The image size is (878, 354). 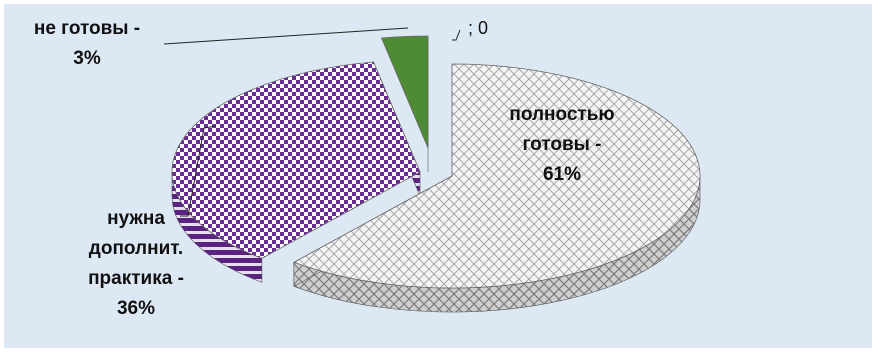 I want to click on slice-label-zero: ; 0, so click(x=478, y=28).